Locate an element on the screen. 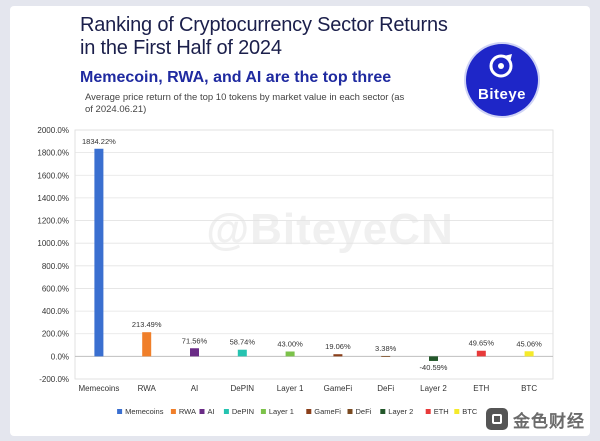 This screenshot has width=600, height=441. data-label: 58.74% is located at coordinates (243, 342).